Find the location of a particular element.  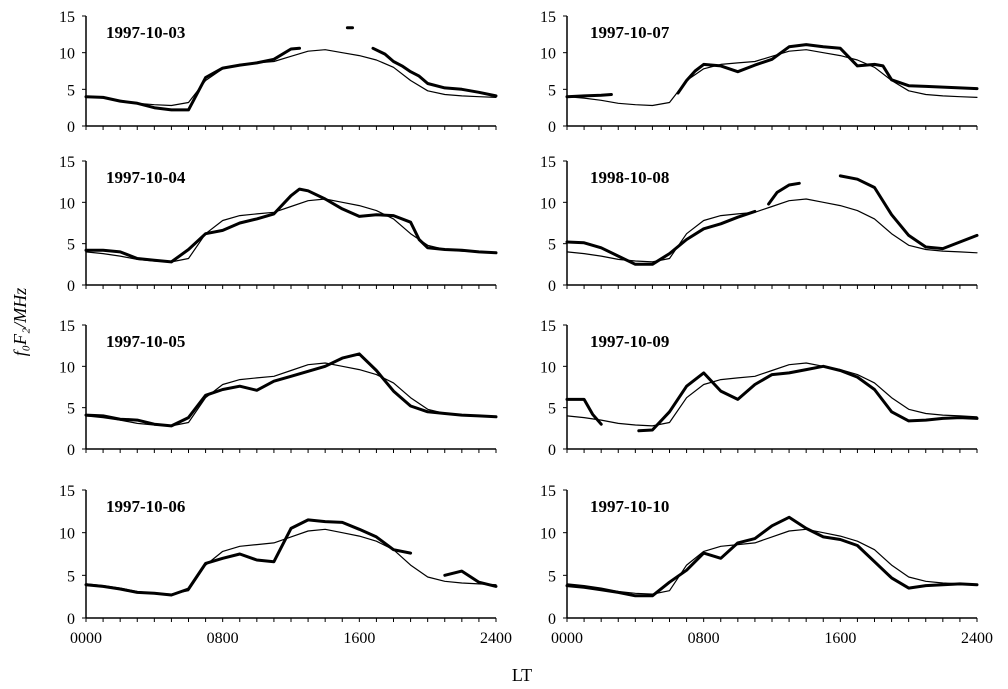

panel-title: 1997-10-03 is located at coordinates (145, 32).